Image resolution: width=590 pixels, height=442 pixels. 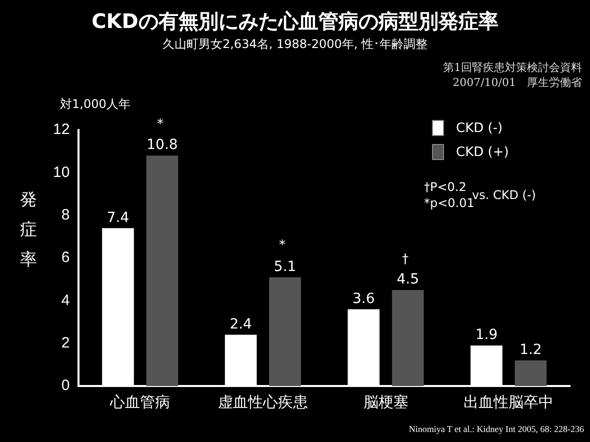 I want to click on text: 2007/10/01 厚生労働省, so click(x=517, y=82).